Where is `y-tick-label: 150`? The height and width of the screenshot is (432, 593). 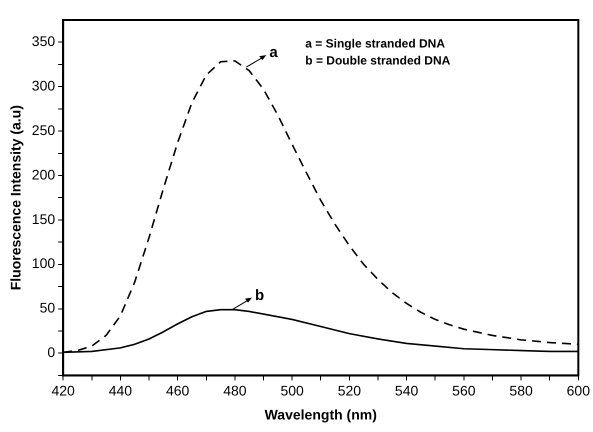 y-tick-label: 150 is located at coordinates (44, 218).